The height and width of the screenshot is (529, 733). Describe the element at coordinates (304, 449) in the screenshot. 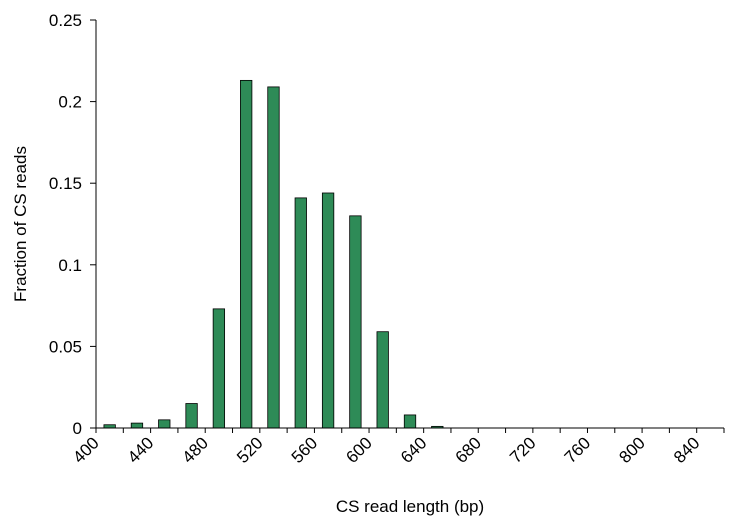

I see `x-tick-label: 560` at that location.